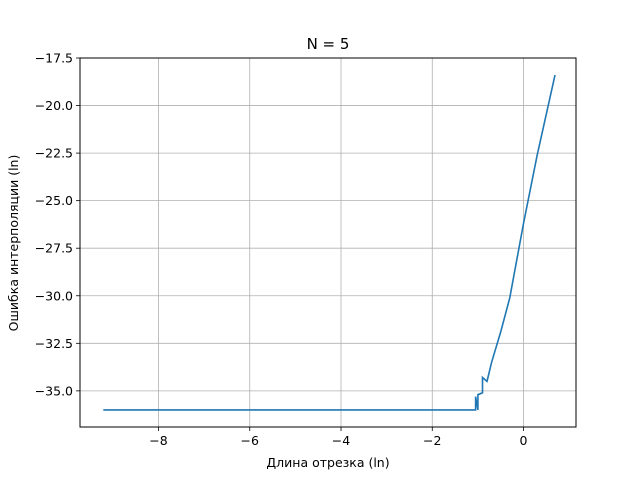  I want to click on y-tick-label: −35.0, so click(54, 390).